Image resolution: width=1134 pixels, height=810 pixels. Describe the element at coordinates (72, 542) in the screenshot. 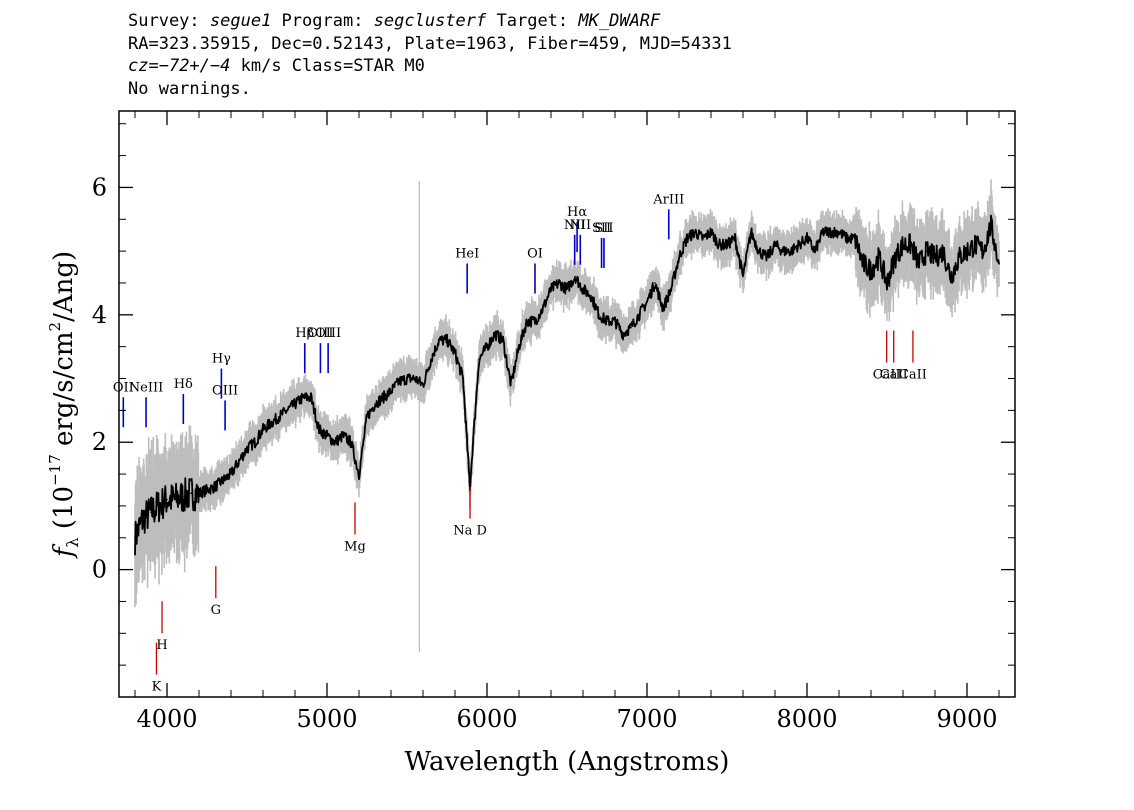

I see `y-axis-symbol-sub: λ` at that location.